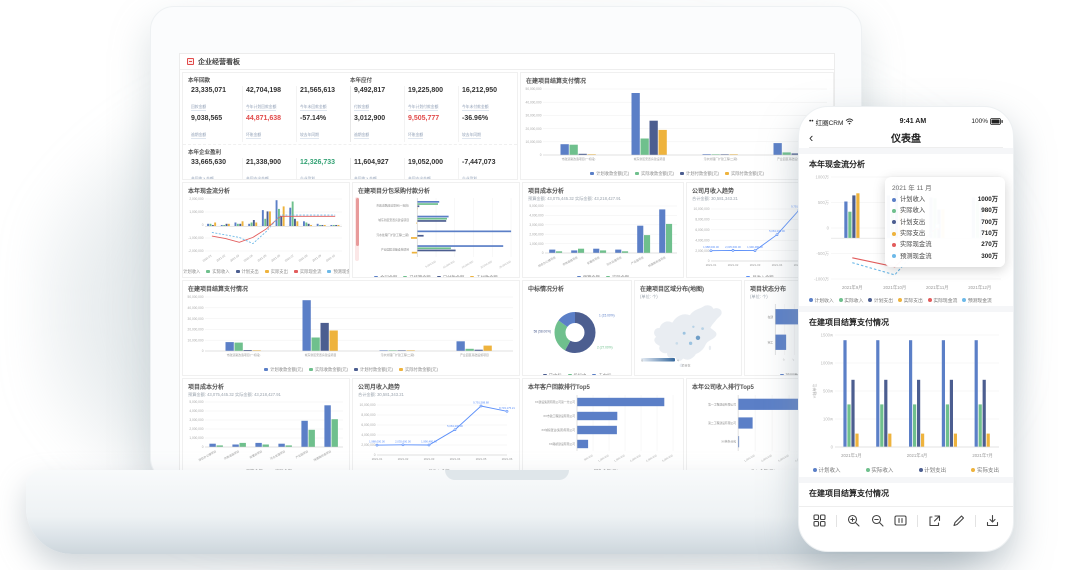 This screenshot has height=570, width=1080. What do you see at coordinates (945, 256) in the screenshot?
I see `tooltip-row: 预测现金流 300万` at bounding box center [945, 256].